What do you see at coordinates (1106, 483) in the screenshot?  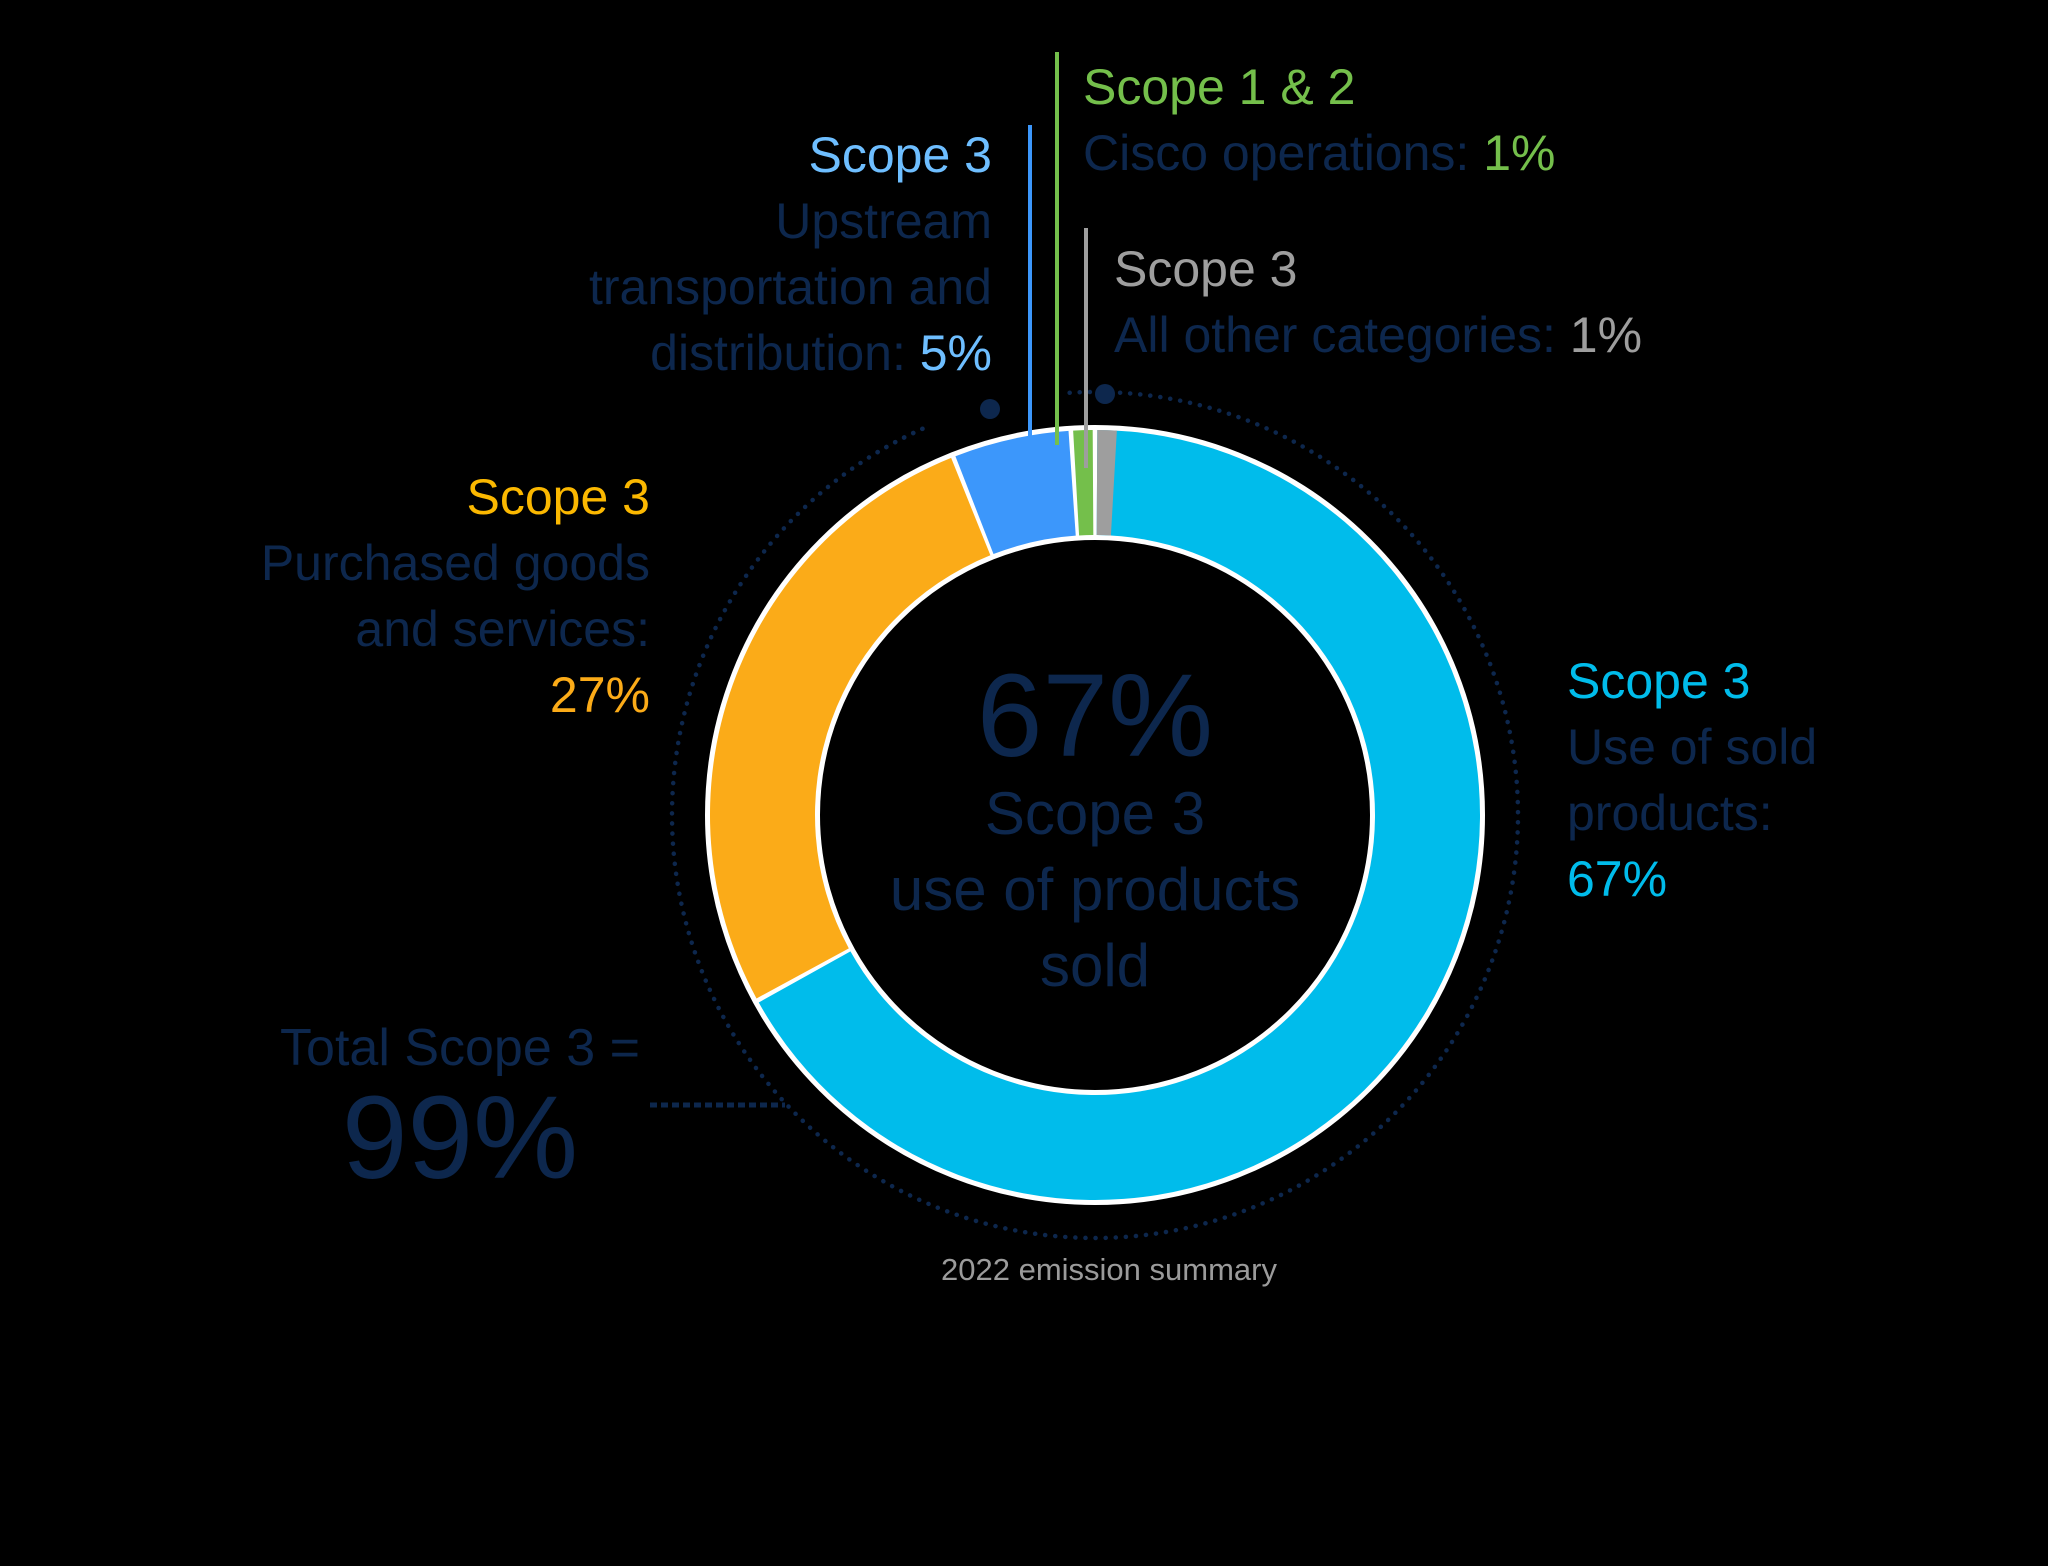 I see `donut-slice-all-other-categories` at bounding box center [1106, 483].